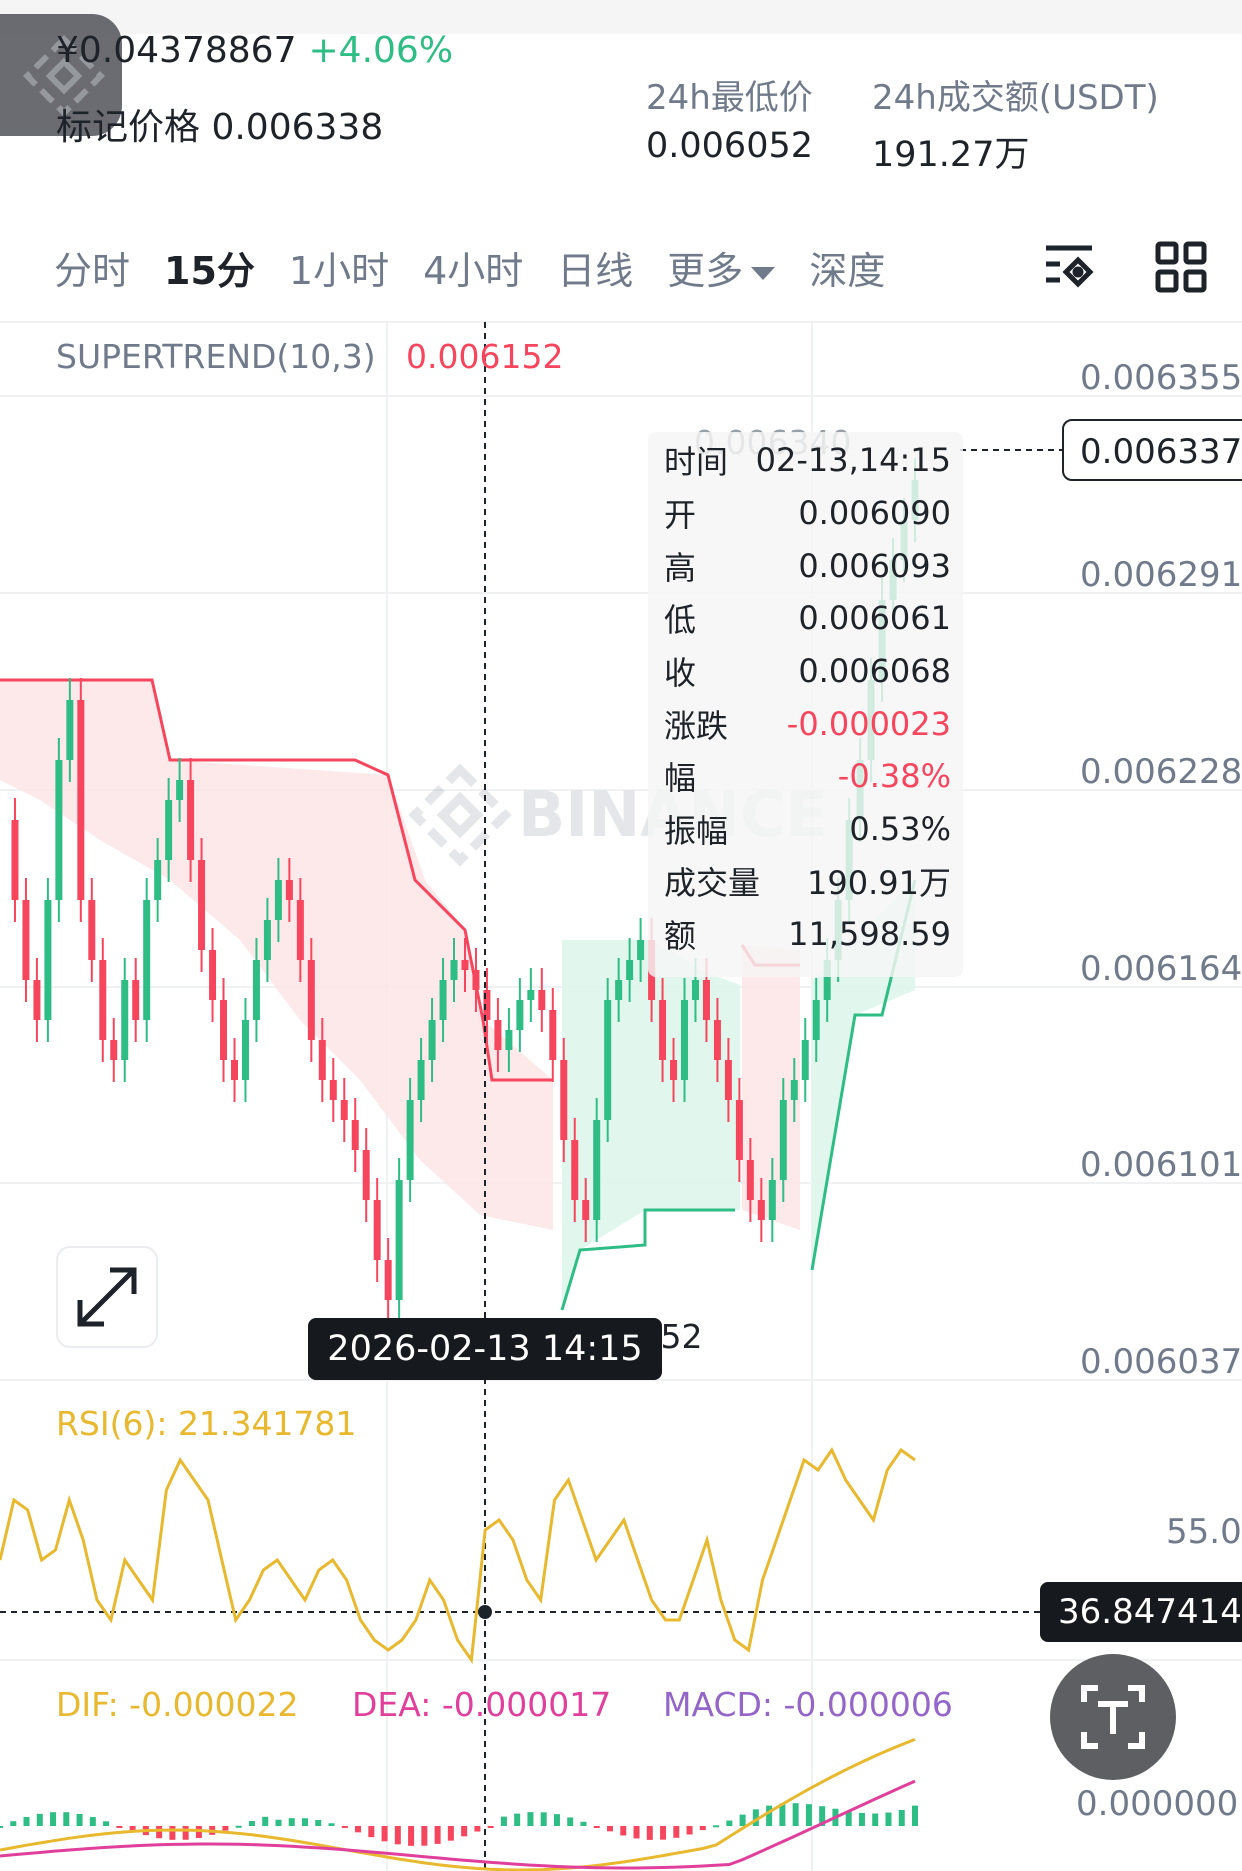 This screenshot has height=1871, width=1242. Describe the element at coordinates (92, 270) in the screenshot. I see `tab-time-sharing: 分时` at that location.